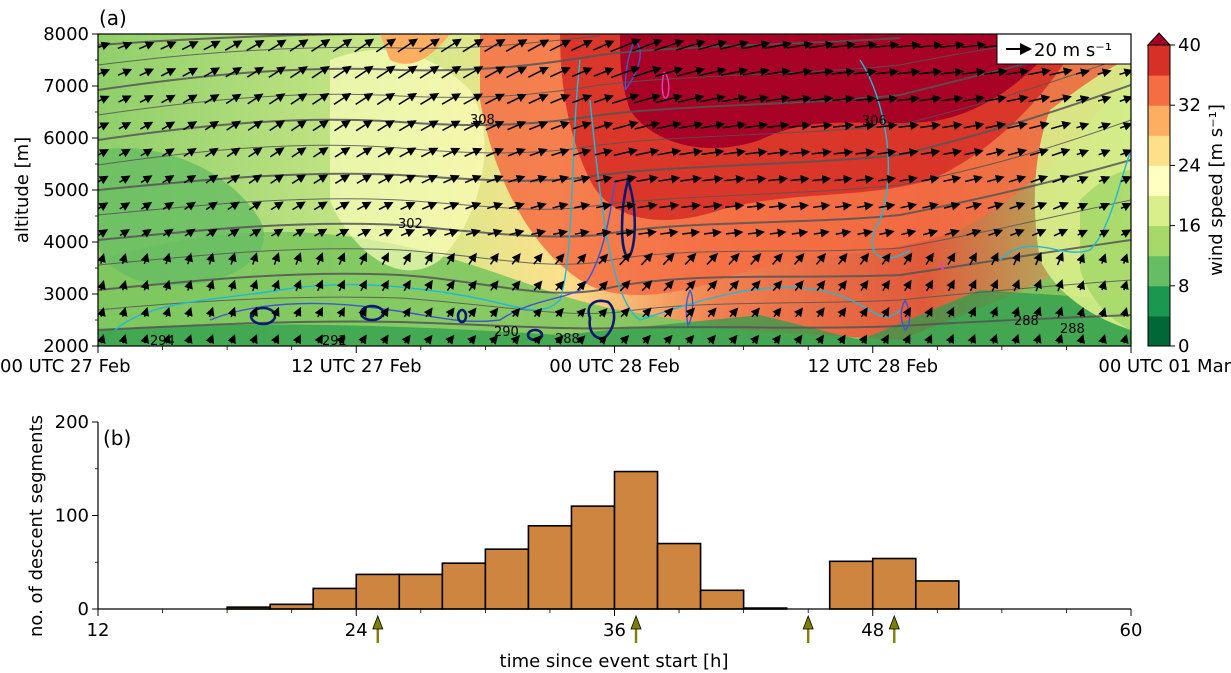 This screenshot has height=673, width=1231. Describe the element at coordinates (1183, 346) in the screenshot. I see `colorbar-tick-label: 0` at that location.